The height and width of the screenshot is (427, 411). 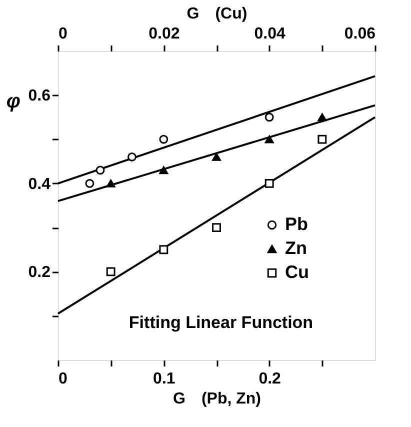 What do you see at coordinates (297, 272) in the screenshot?
I see `legend-label: Cu` at bounding box center [297, 272].